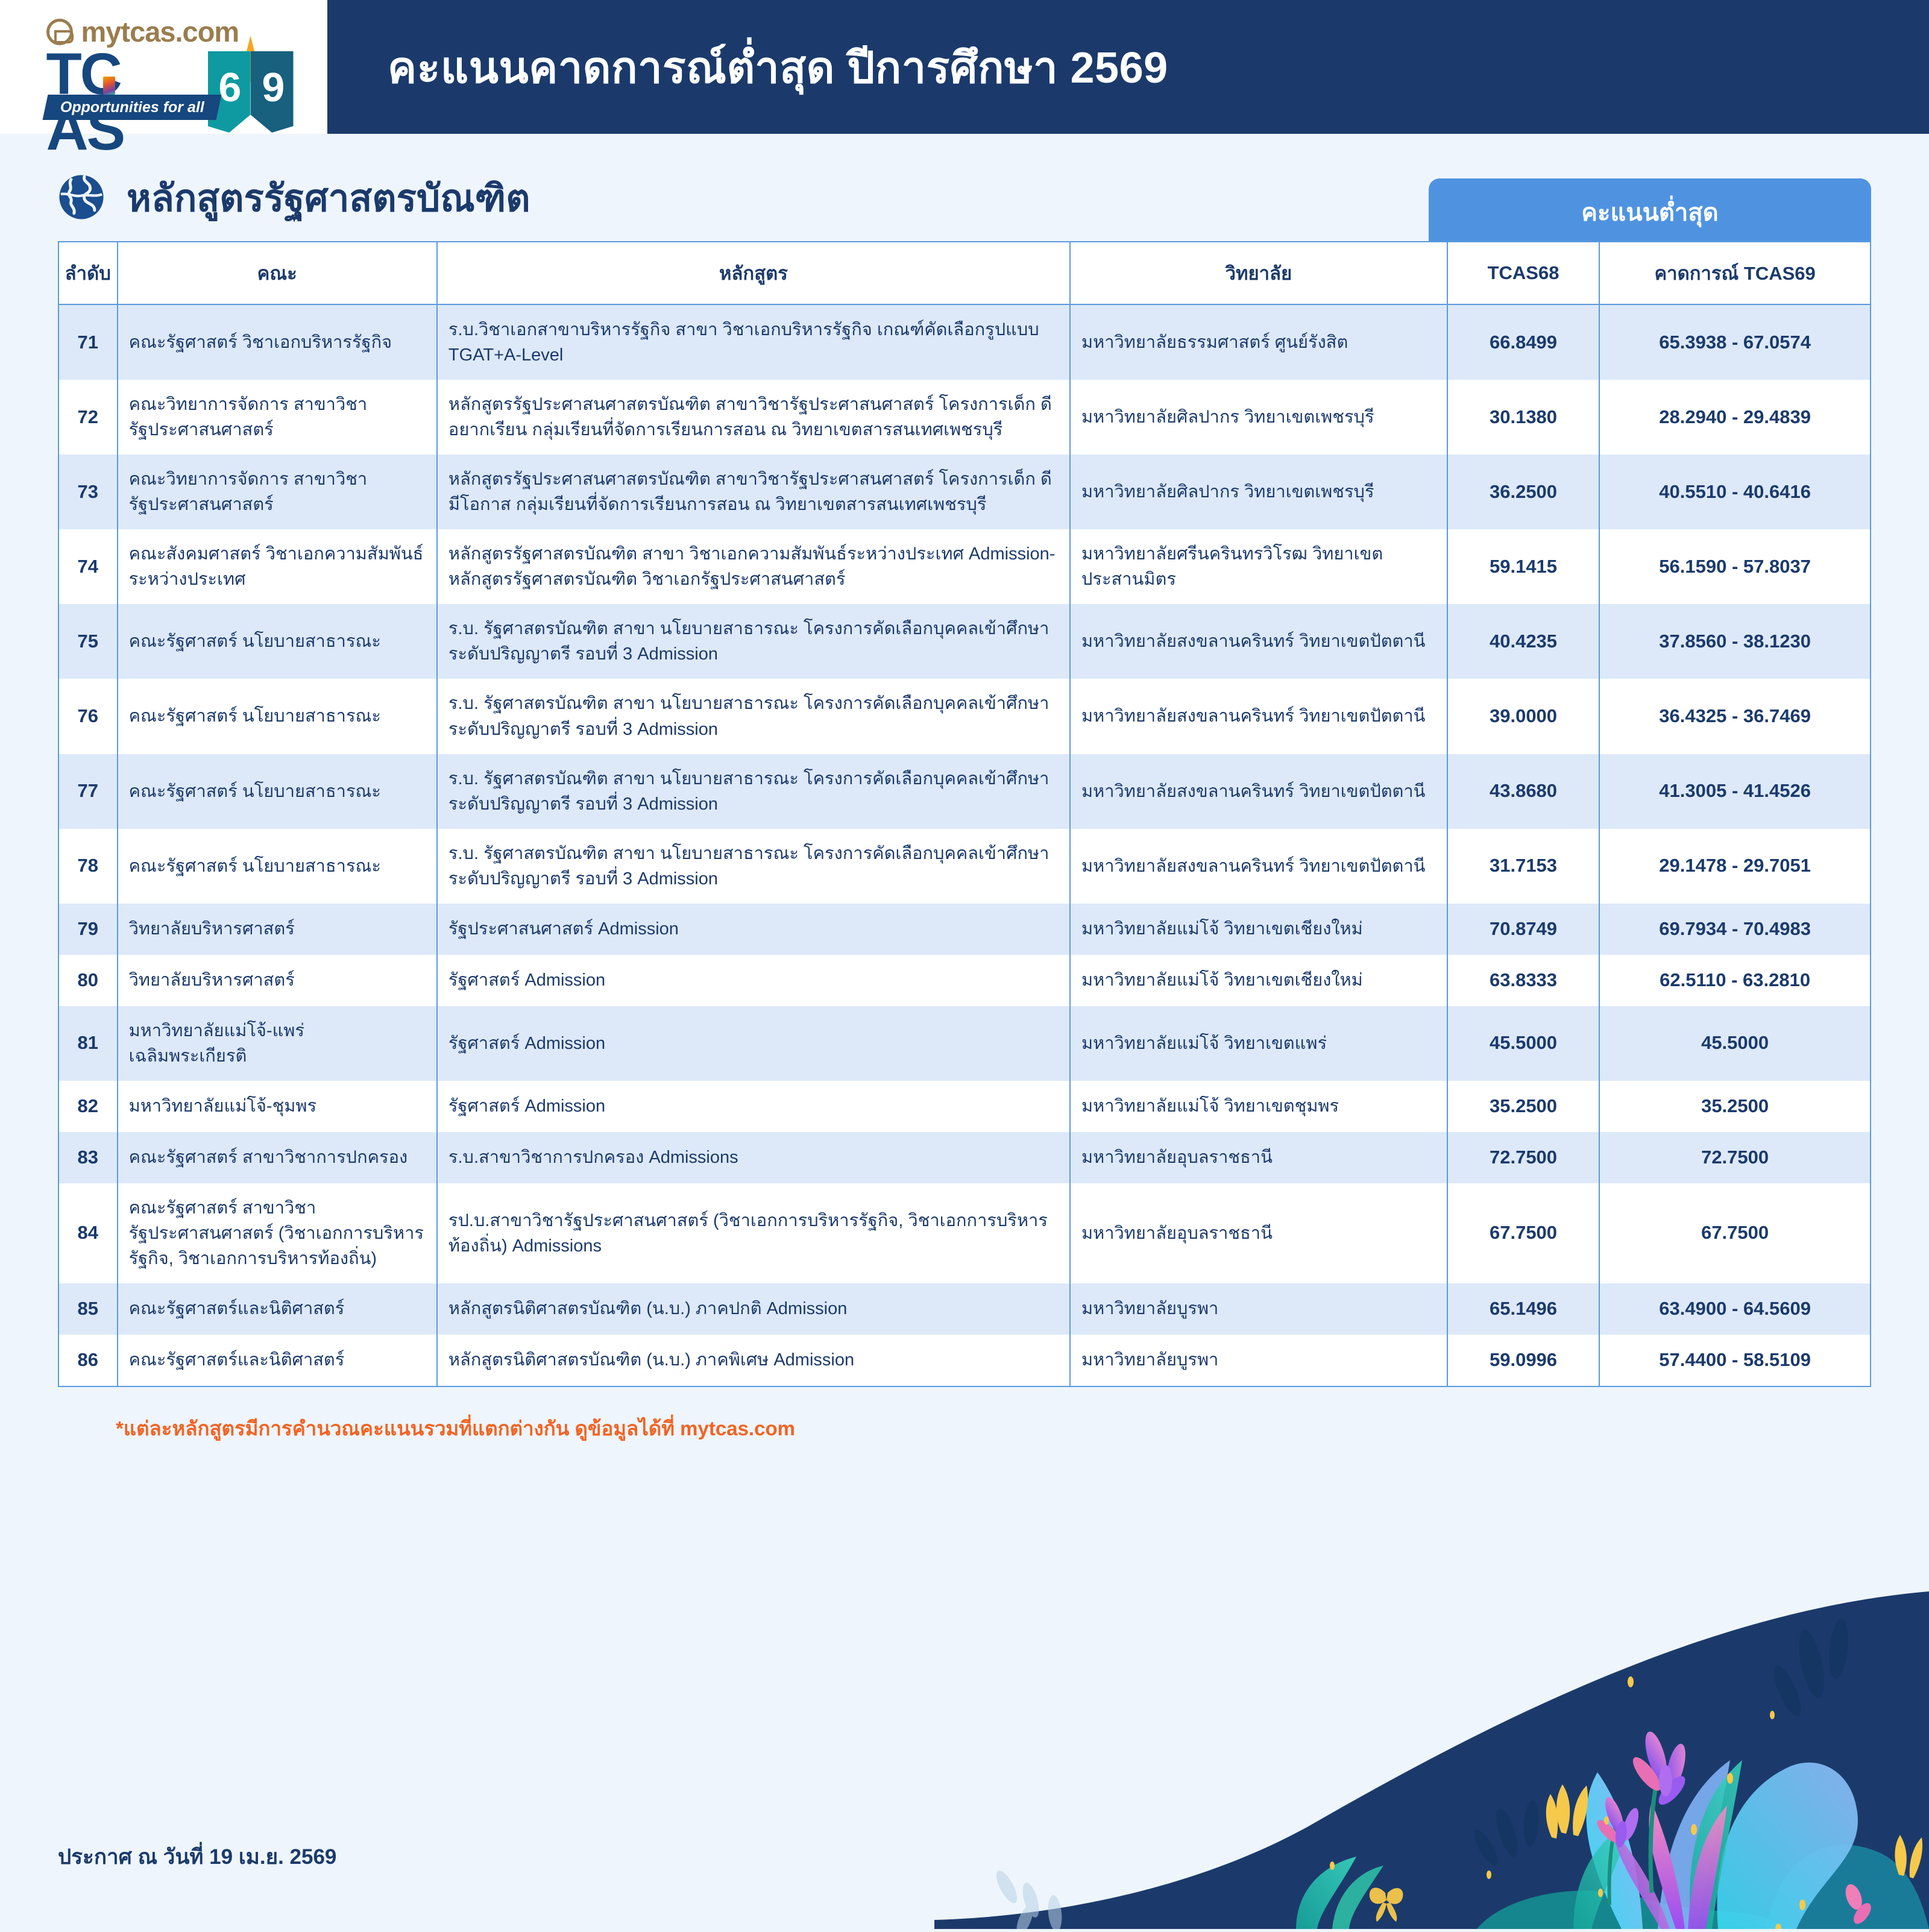 The image size is (1929, 1932). I want to click on cell-faculty: มหาวิทยาลัยแม่โจ้-ชุมพร, so click(277, 1106).